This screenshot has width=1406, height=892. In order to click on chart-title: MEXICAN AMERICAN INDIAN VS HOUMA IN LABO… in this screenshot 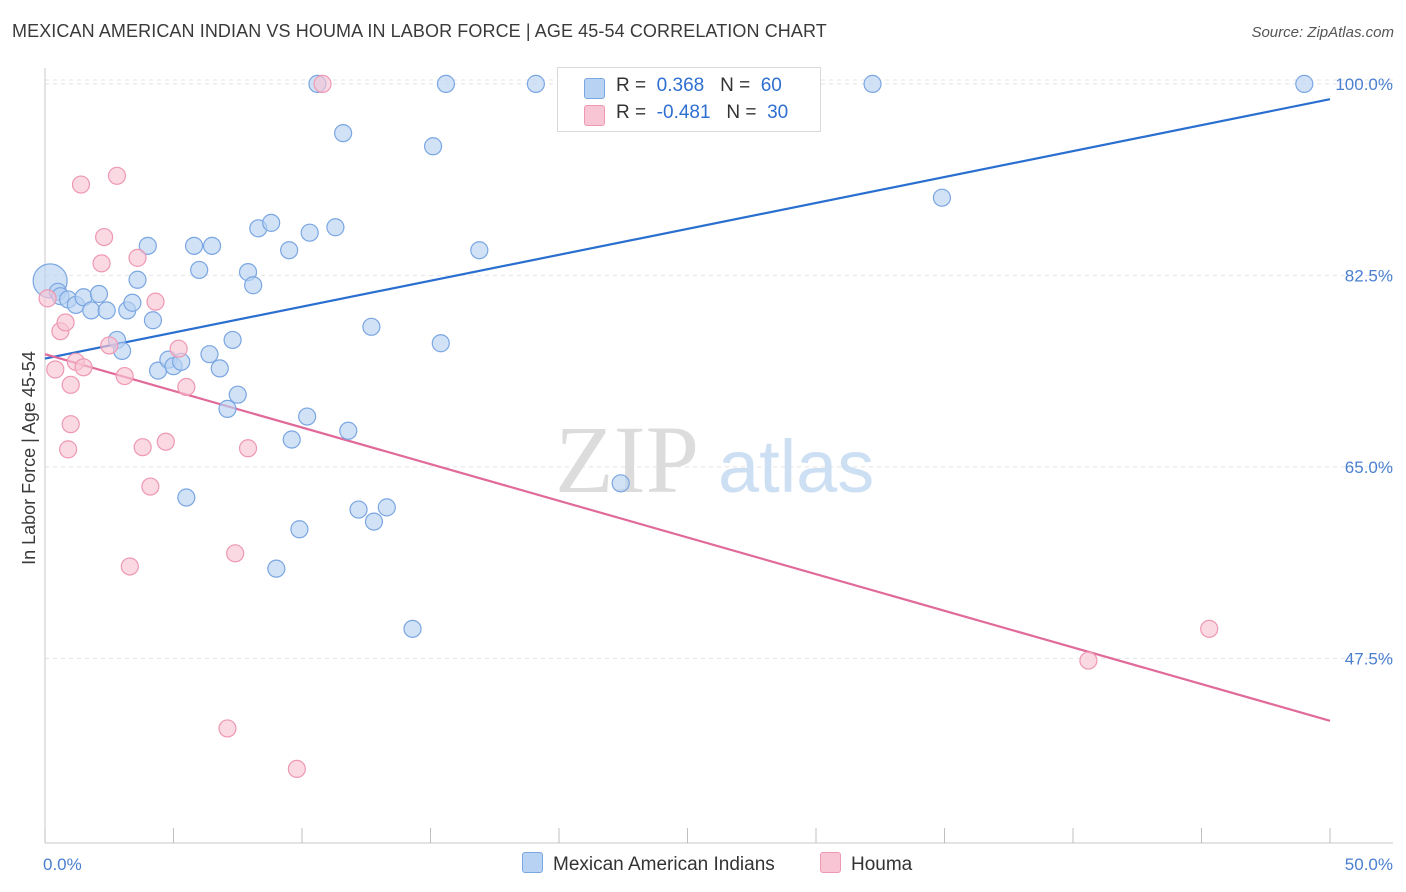, I will do `click(419, 31)`.